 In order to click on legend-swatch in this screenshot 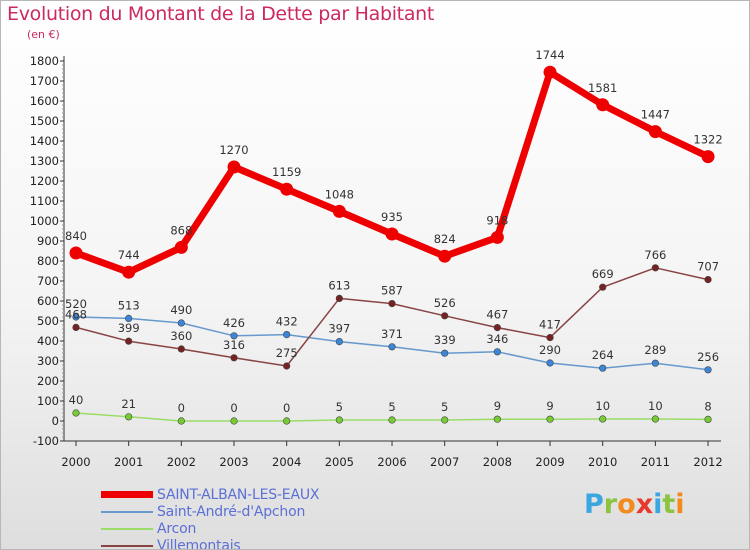, I will do `click(127, 494)`.